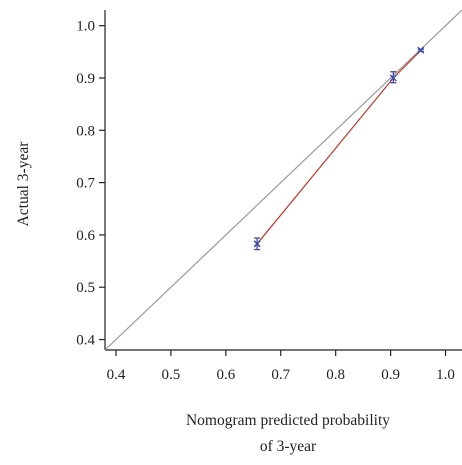  I want to click on x-axis-ticks: 0.4 0.5 0.6 0.7 0.8 0.9 1.0, so click(281, 366).